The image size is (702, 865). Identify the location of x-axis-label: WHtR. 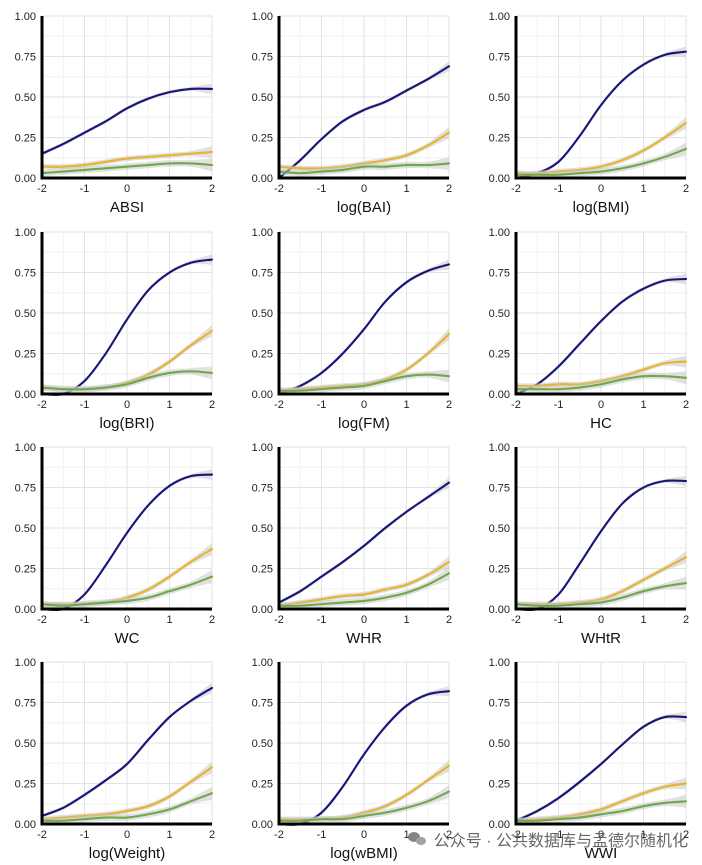
(601, 638).